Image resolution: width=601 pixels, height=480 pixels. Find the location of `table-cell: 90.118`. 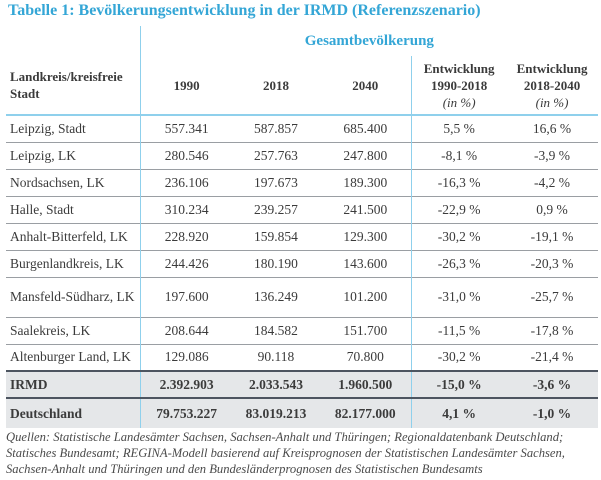

table-cell: 90.118 is located at coordinates (276, 357).